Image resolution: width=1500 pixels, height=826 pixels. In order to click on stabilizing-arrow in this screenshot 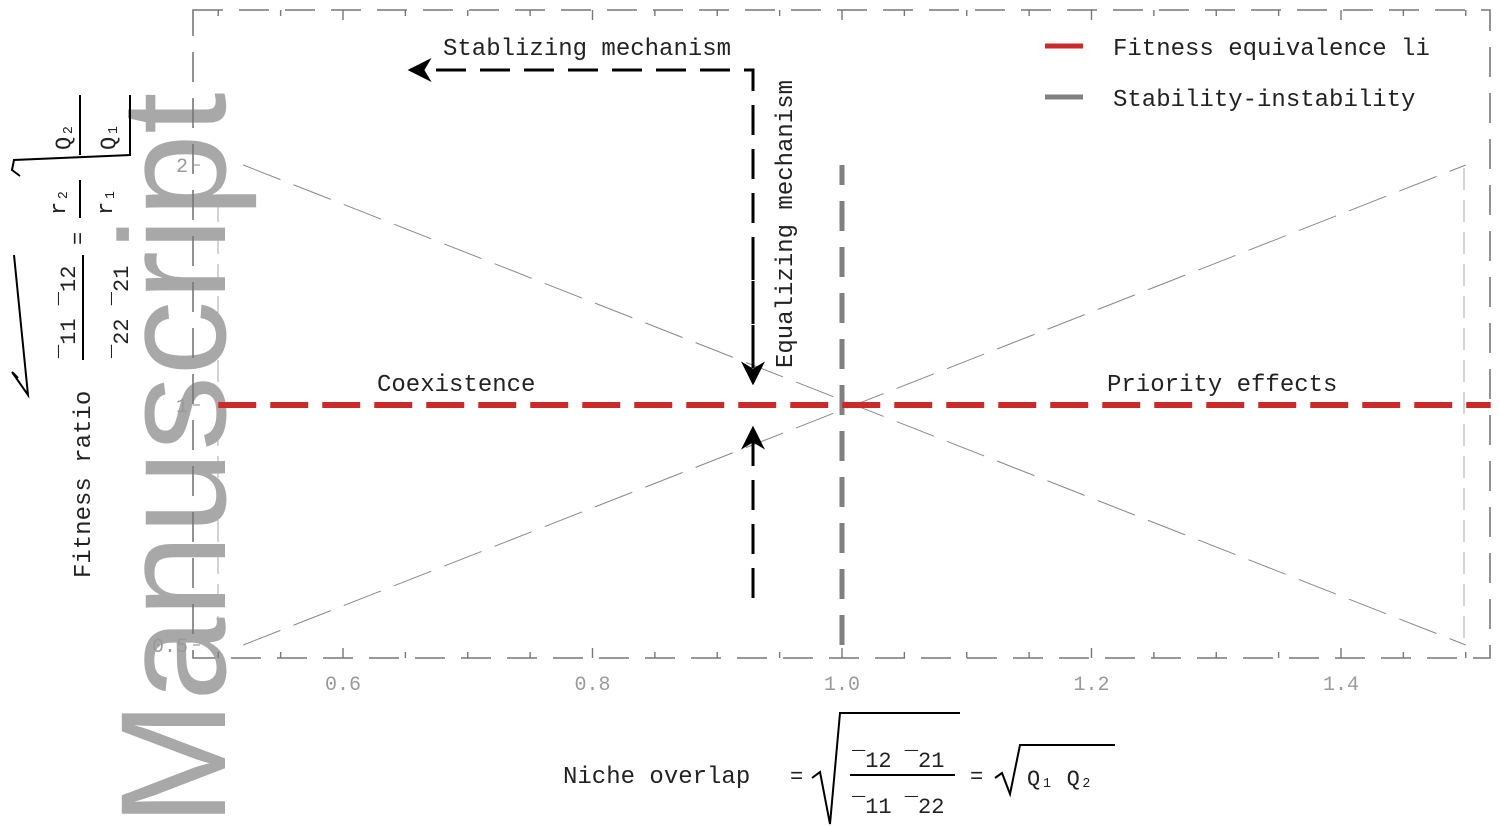, I will do `click(581, 206)`.